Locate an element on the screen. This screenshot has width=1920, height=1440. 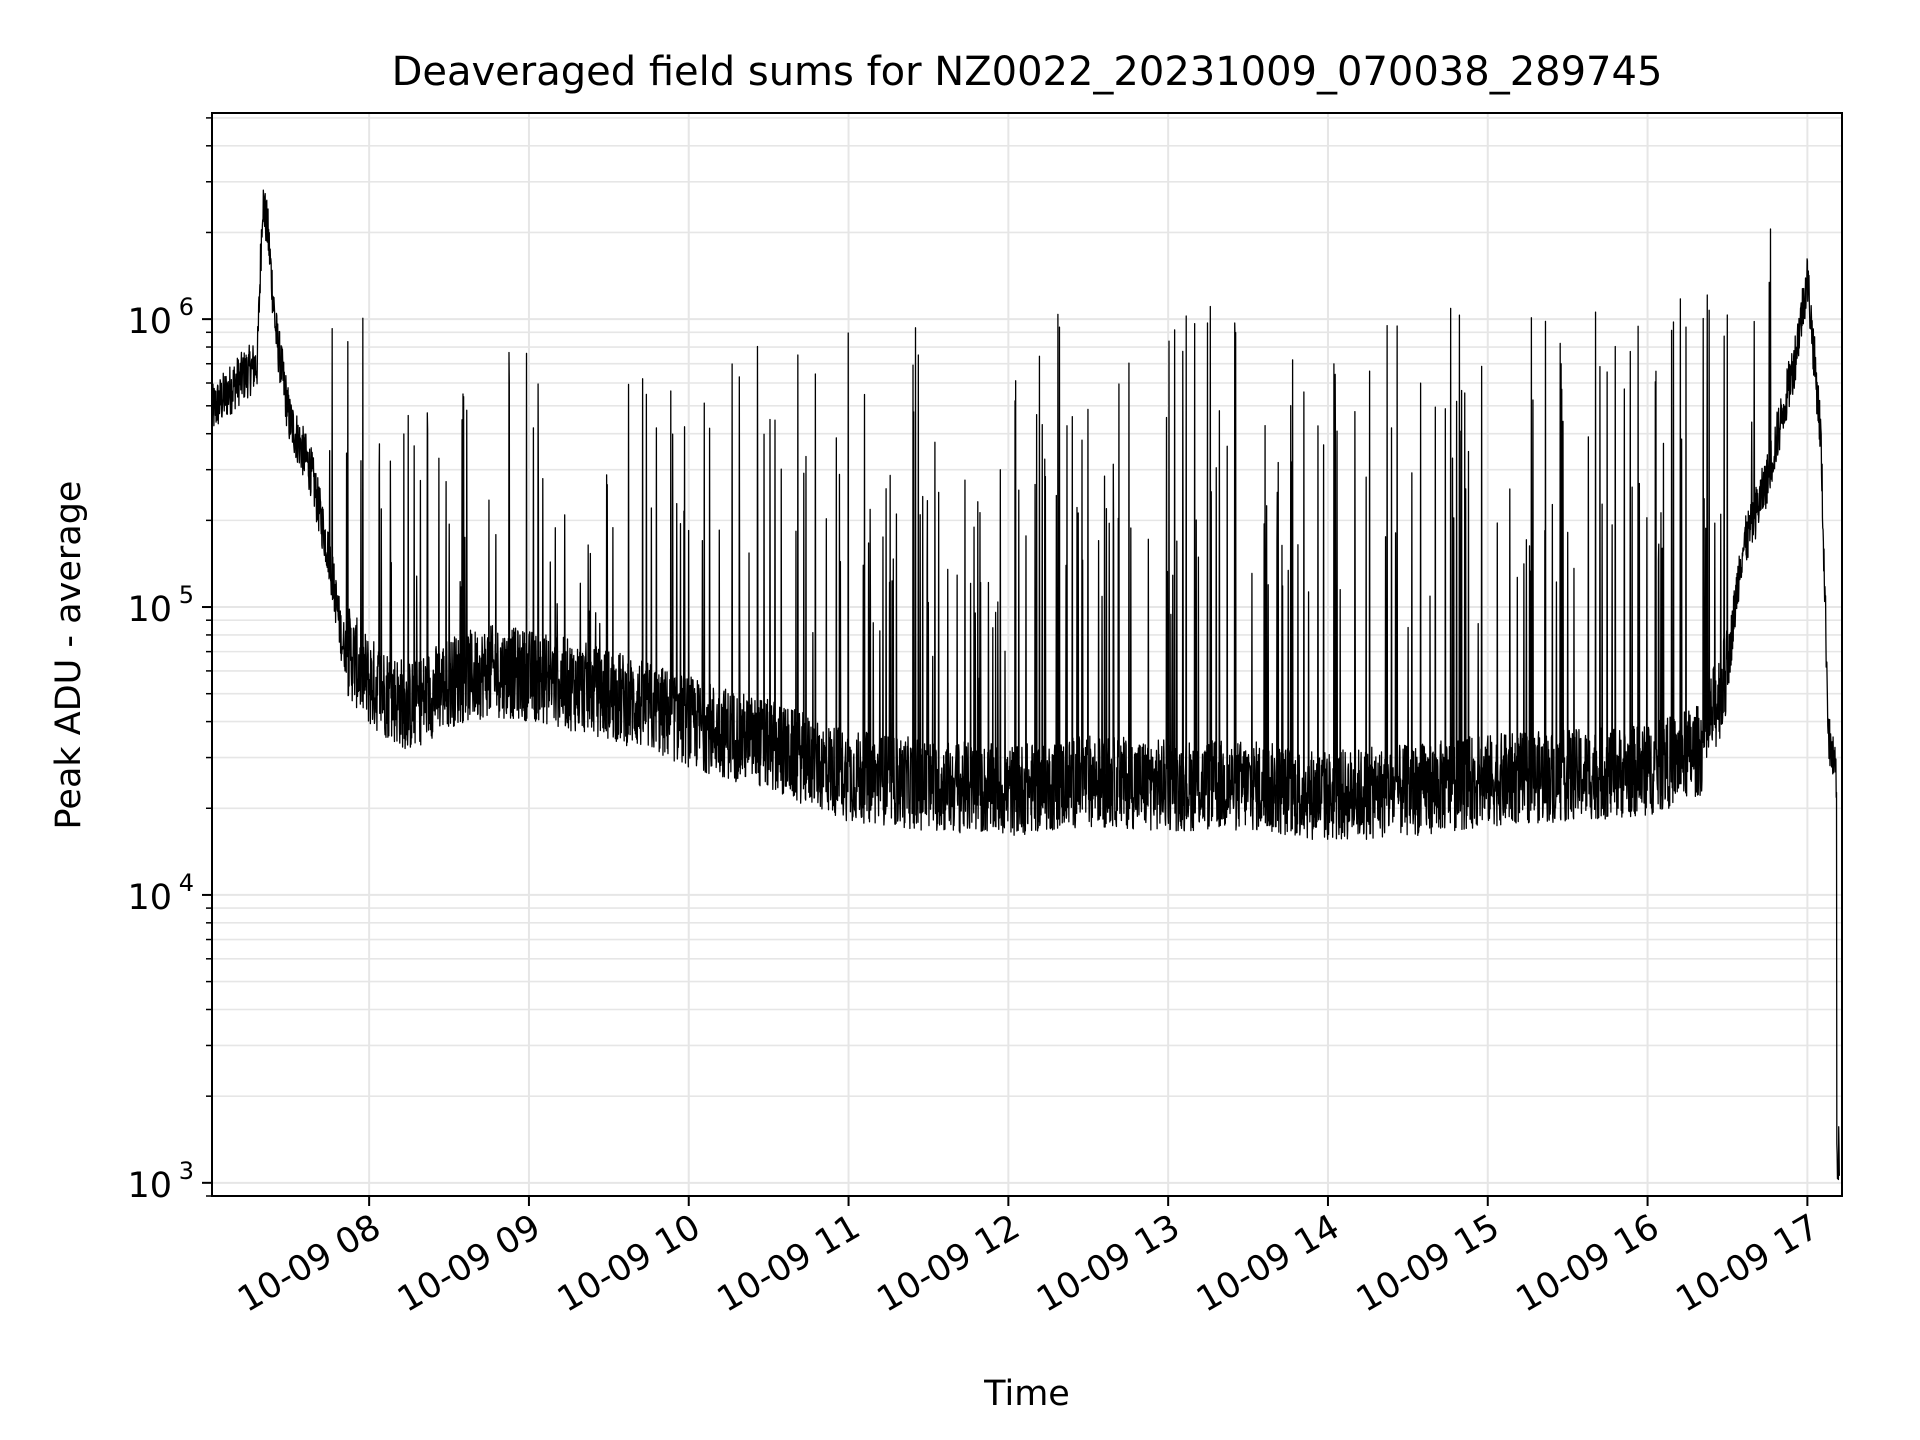
y-tick-exponent: 4 is located at coordinates (186, 883).